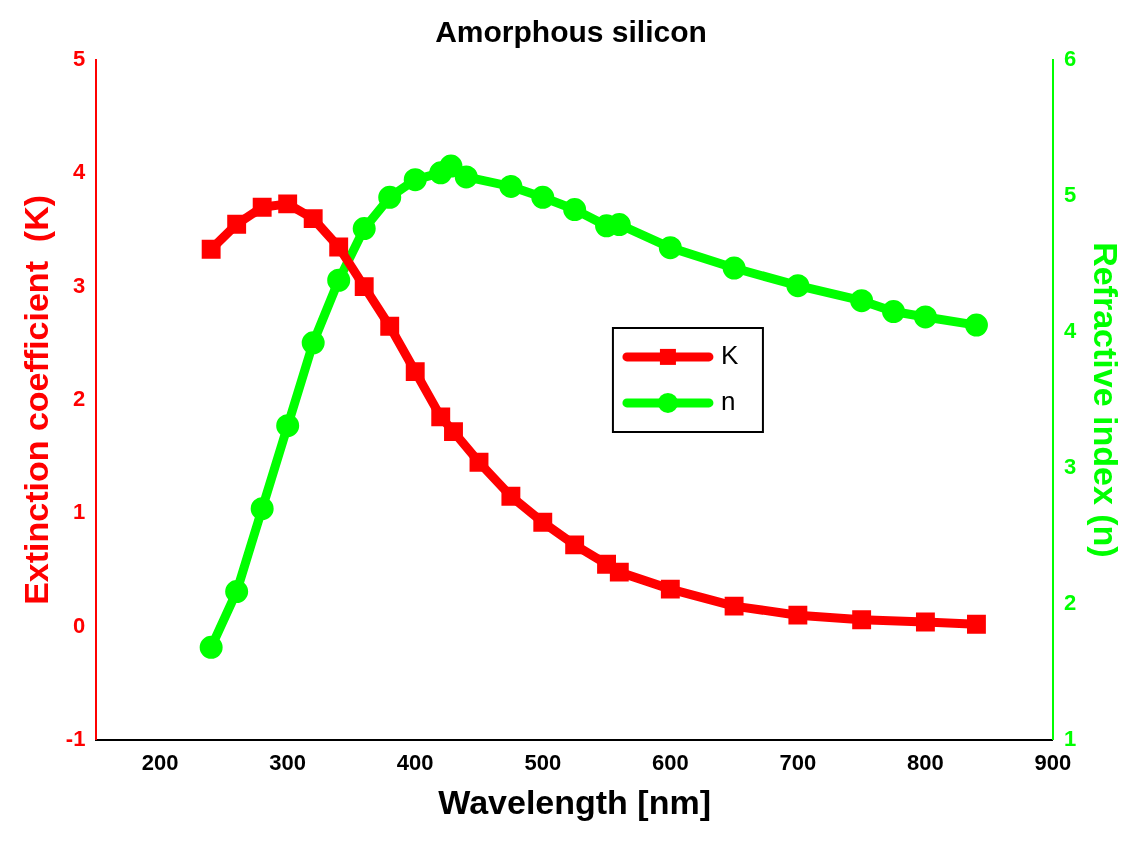 The image size is (1142, 841). Describe the element at coordinates (1053, 763) in the screenshot. I see `x-tick-label: 900` at that location.